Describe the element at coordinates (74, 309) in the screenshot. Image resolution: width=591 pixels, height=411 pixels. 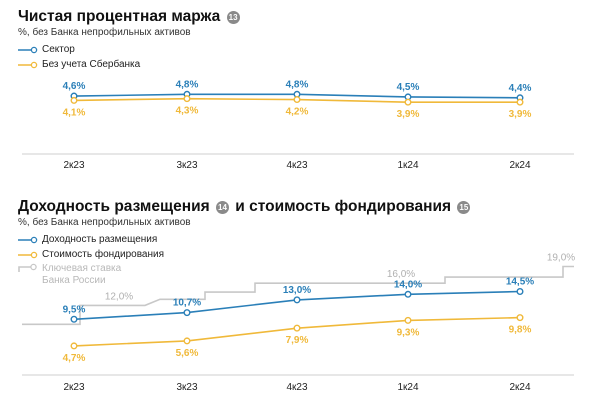
I see `data-label: 9,5%` at that location.